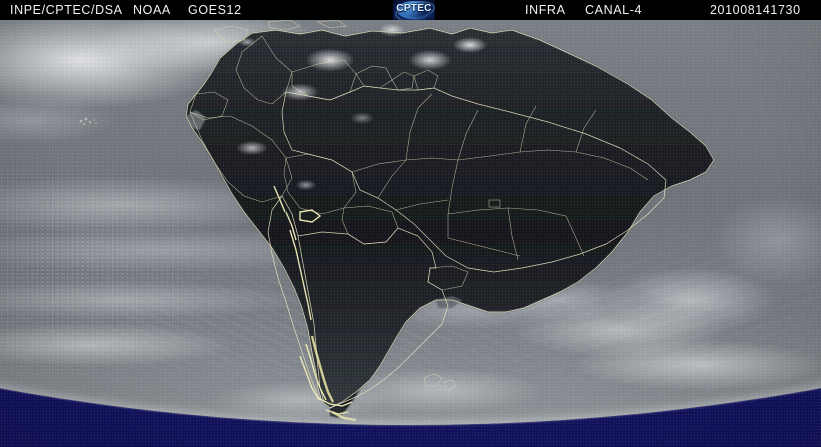  I want to click on galapagos-islands, so click(89, 122).